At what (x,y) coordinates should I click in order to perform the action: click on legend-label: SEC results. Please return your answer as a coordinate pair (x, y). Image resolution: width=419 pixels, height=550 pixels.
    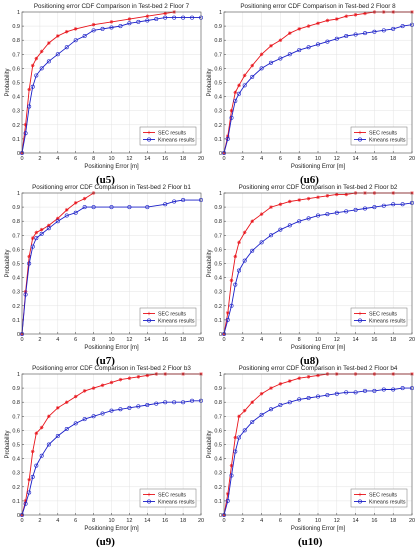
    Looking at the image, I should click on (172, 496).